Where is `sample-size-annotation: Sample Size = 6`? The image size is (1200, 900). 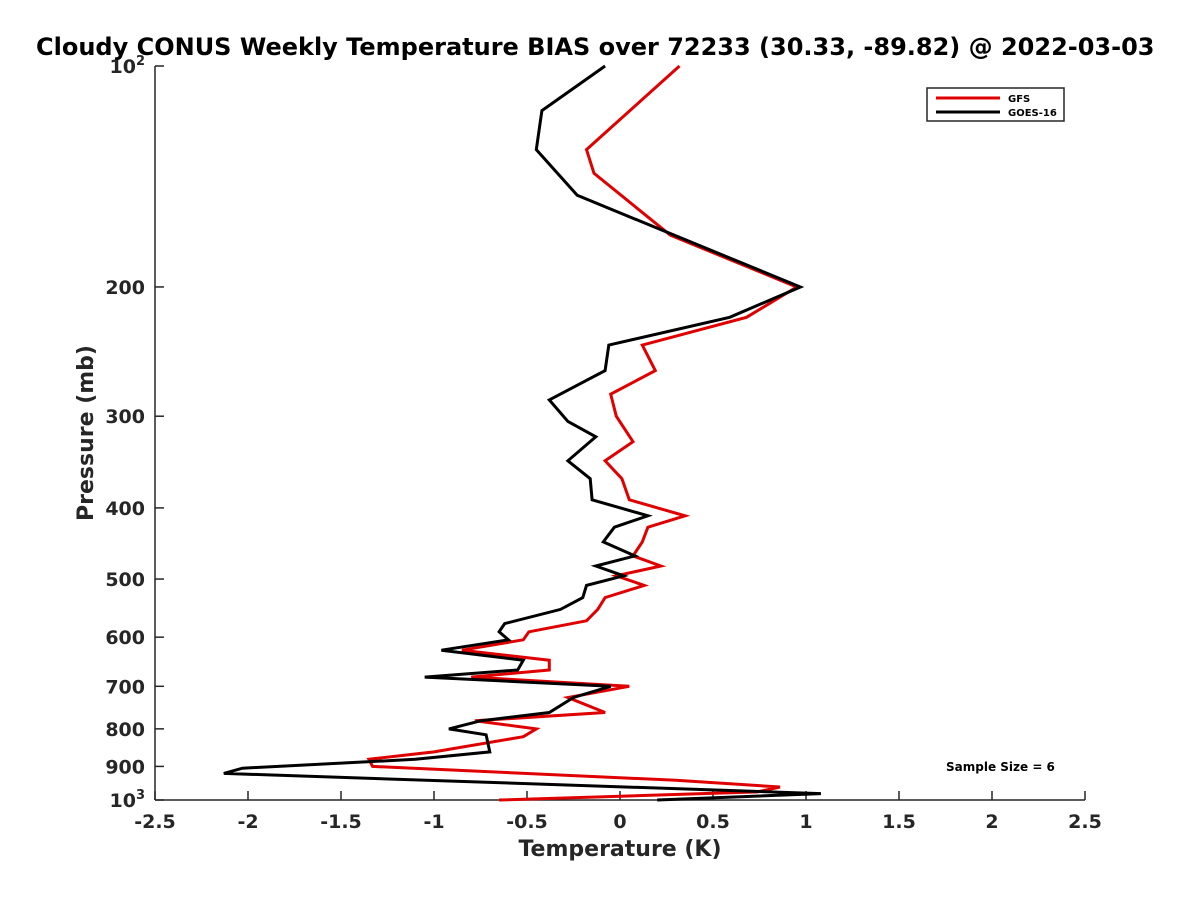 sample-size-annotation: Sample Size = 6 is located at coordinates (1000, 767).